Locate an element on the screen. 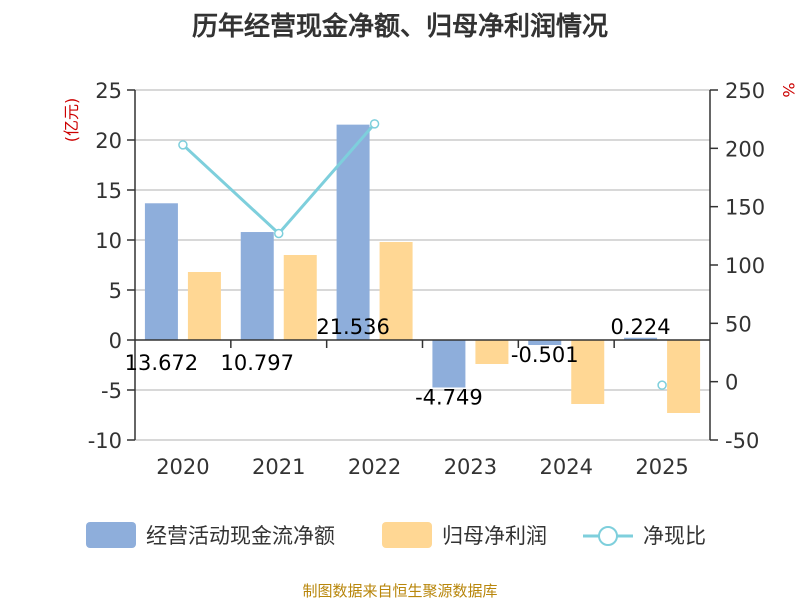 The image size is (800, 600). legend-label-ratio: 净现比 is located at coordinates (674, 536).